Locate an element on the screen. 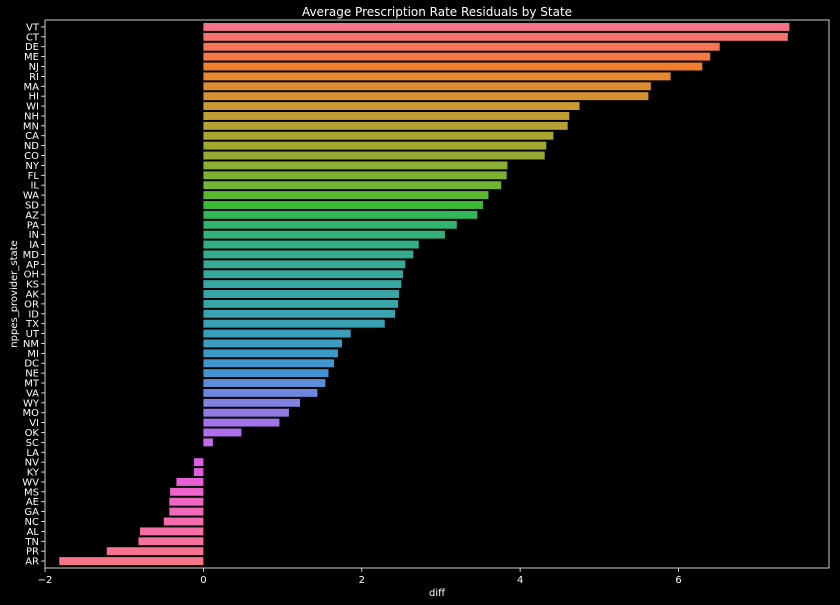 The image size is (840, 605). bar-ak is located at coordinates (301, 294).